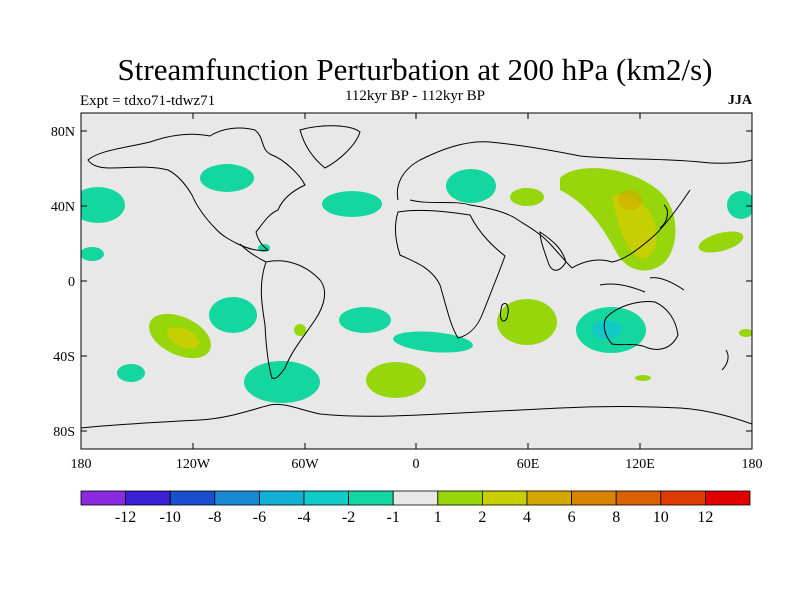 The image size is (800, 600). I want to click on coast-se-asia-islands, so click(642, 285).